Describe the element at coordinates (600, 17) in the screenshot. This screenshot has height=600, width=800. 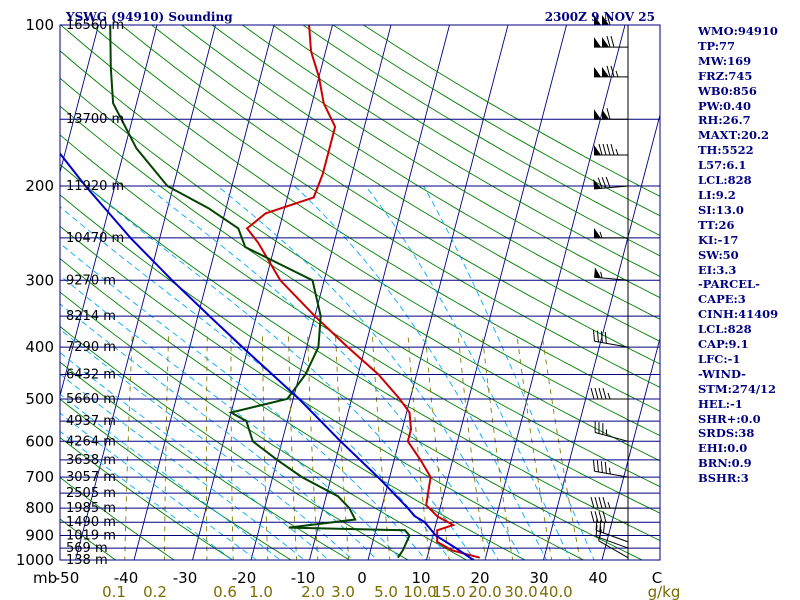
I see `chart-time: 2300Z 9 NOV 25` at that location.